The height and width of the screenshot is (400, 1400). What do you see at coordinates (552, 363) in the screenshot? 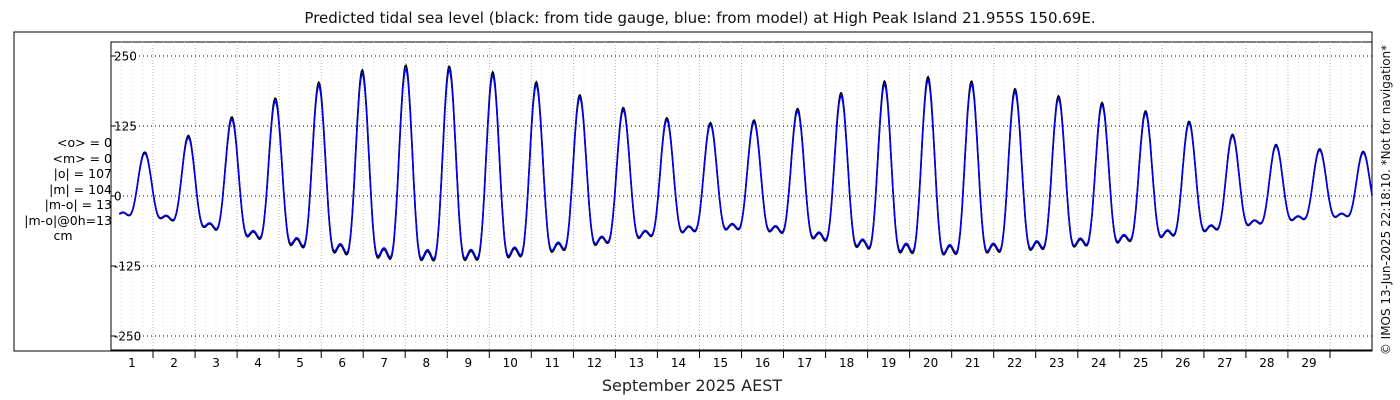
I see `x-tick-label: 11` at bounding box center [552, 363].